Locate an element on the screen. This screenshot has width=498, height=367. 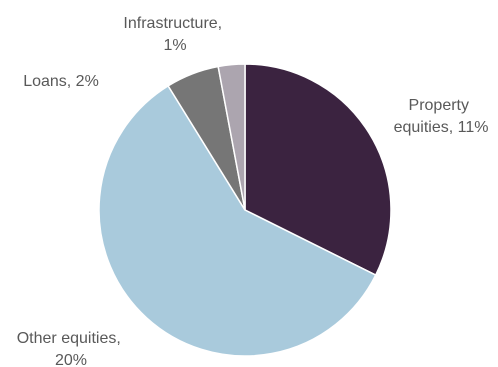
slice-label-loans: Loans, 2% is located at coordinates (61, 81).